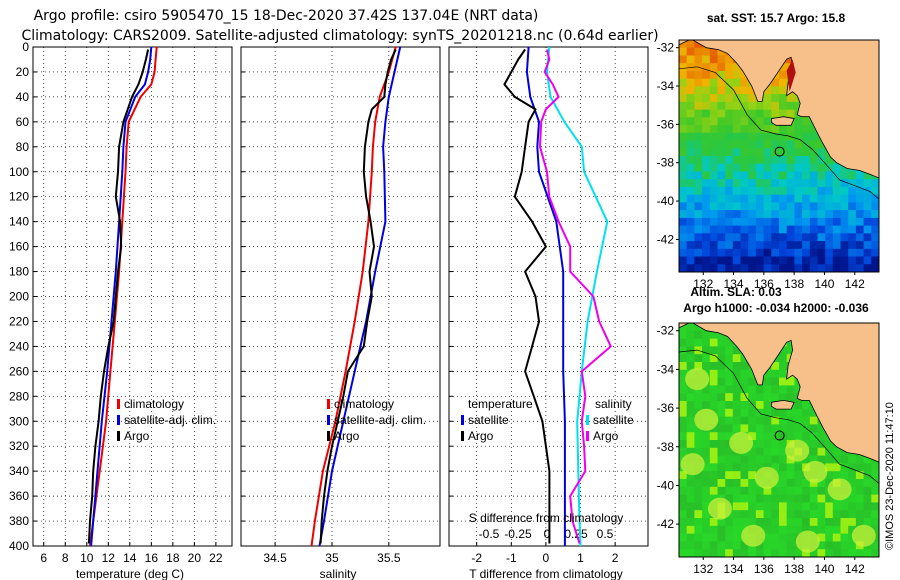 The width and height of the screenshot is (900, 580). Describe the element at coordinates (666, 485) in the screenshot. I see `map-lat-label: -40` at that location.